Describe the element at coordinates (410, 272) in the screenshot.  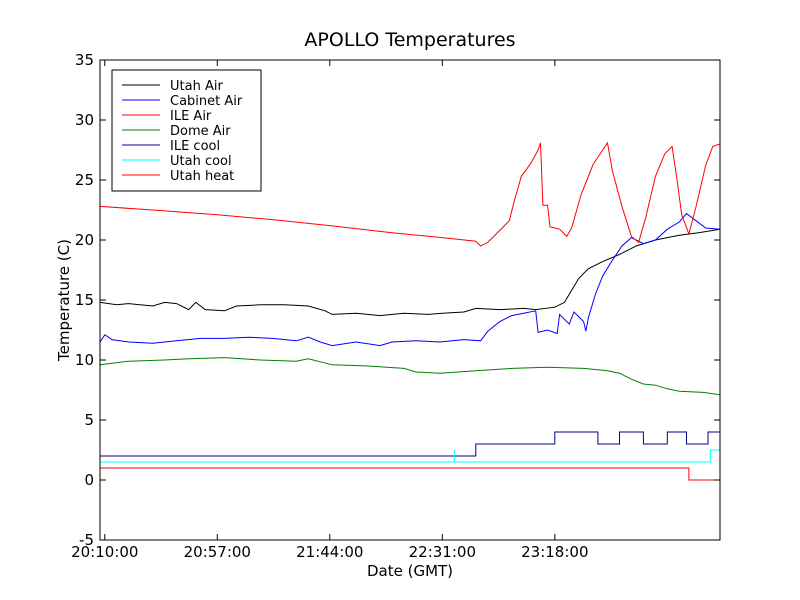
I see `series-line-utah-air` at that location.